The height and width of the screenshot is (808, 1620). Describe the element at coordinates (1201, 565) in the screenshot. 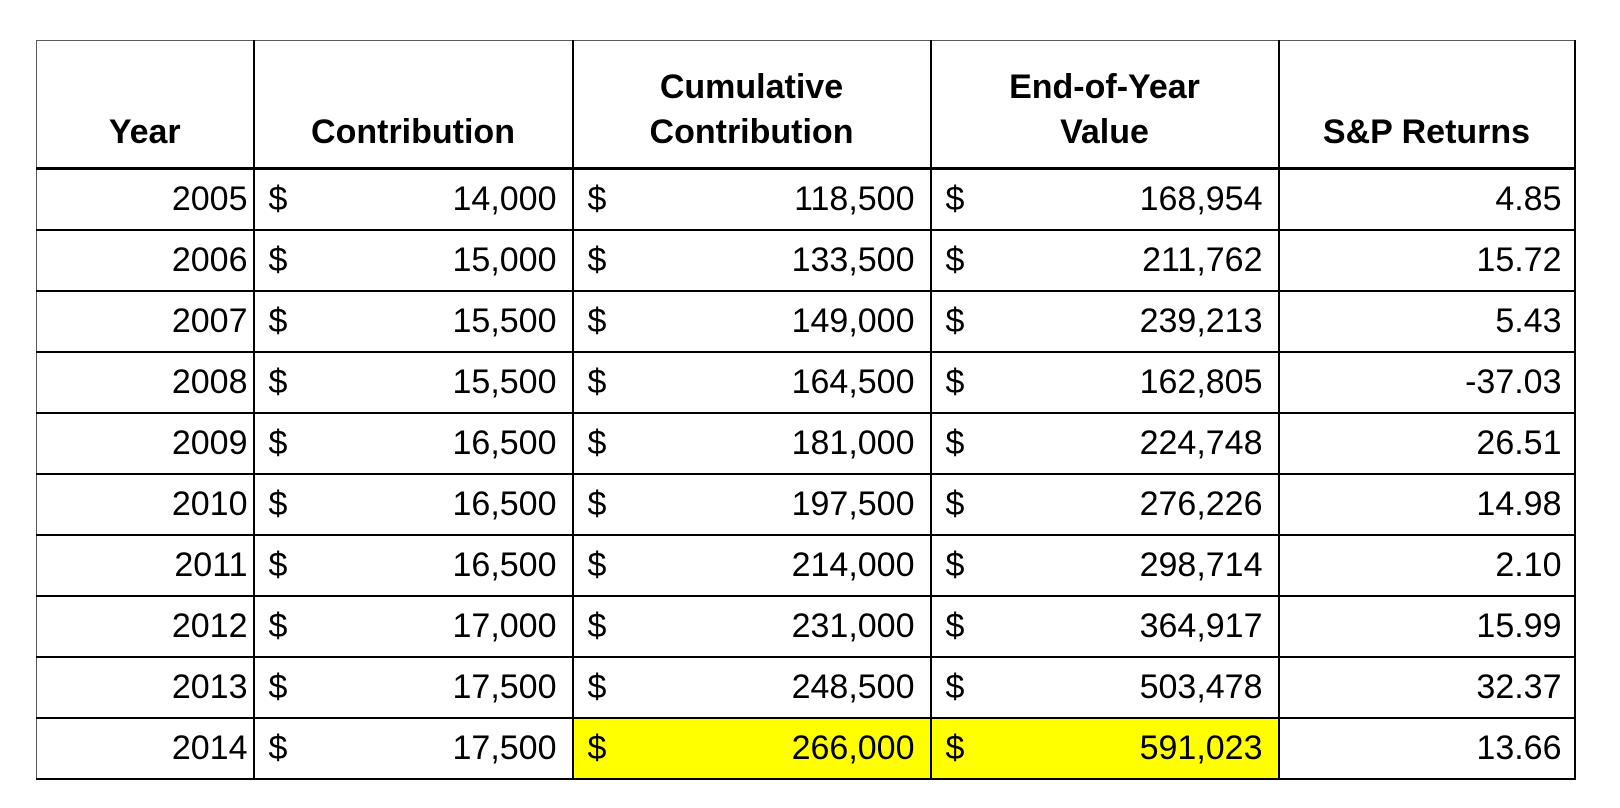

I see `end-of-year-value-amount: 298,714` at that location.